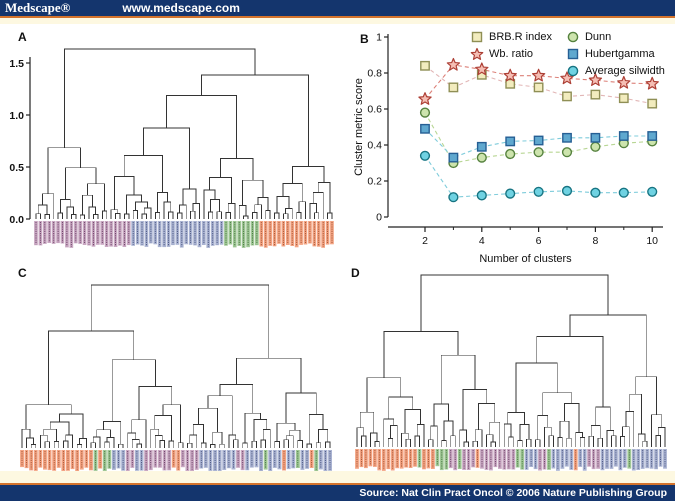 This screenshot has width=675, height=501. What do you see at coordinates (477, 53) in the screenshot?
I see `star-marker-icon` at bounding box center [477, 53].